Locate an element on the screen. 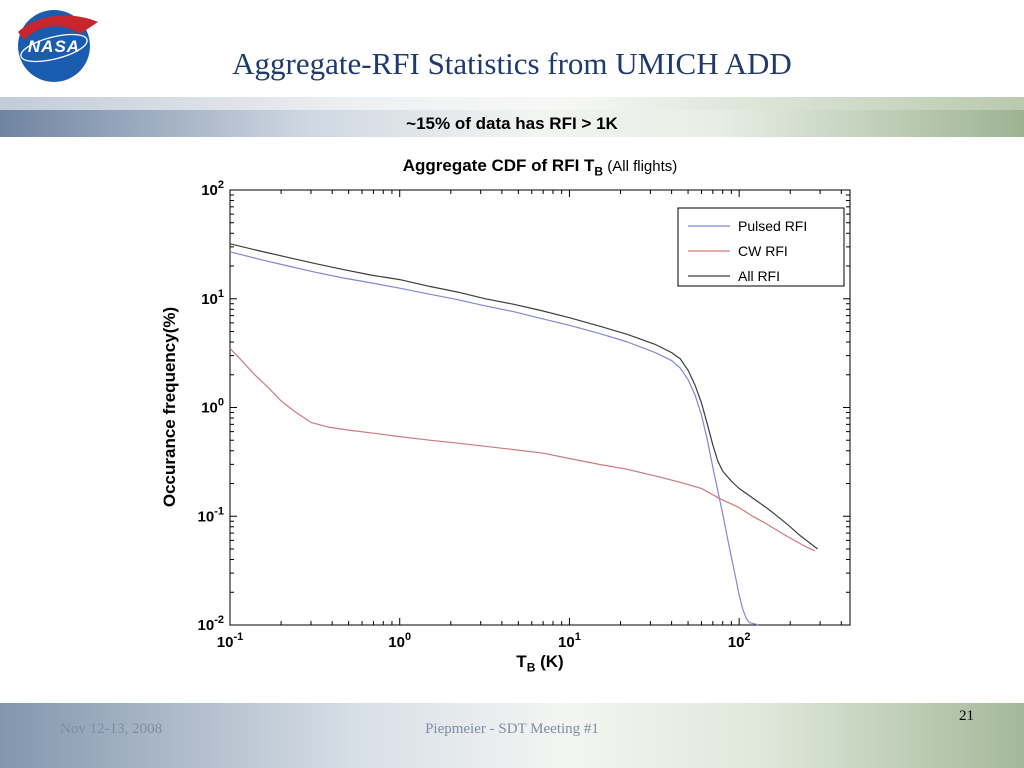 This screenshot has width=1024, height=768. footer-center-text: Piepmeier - SDT Meeting #1 is located at coordinates (512, 729).